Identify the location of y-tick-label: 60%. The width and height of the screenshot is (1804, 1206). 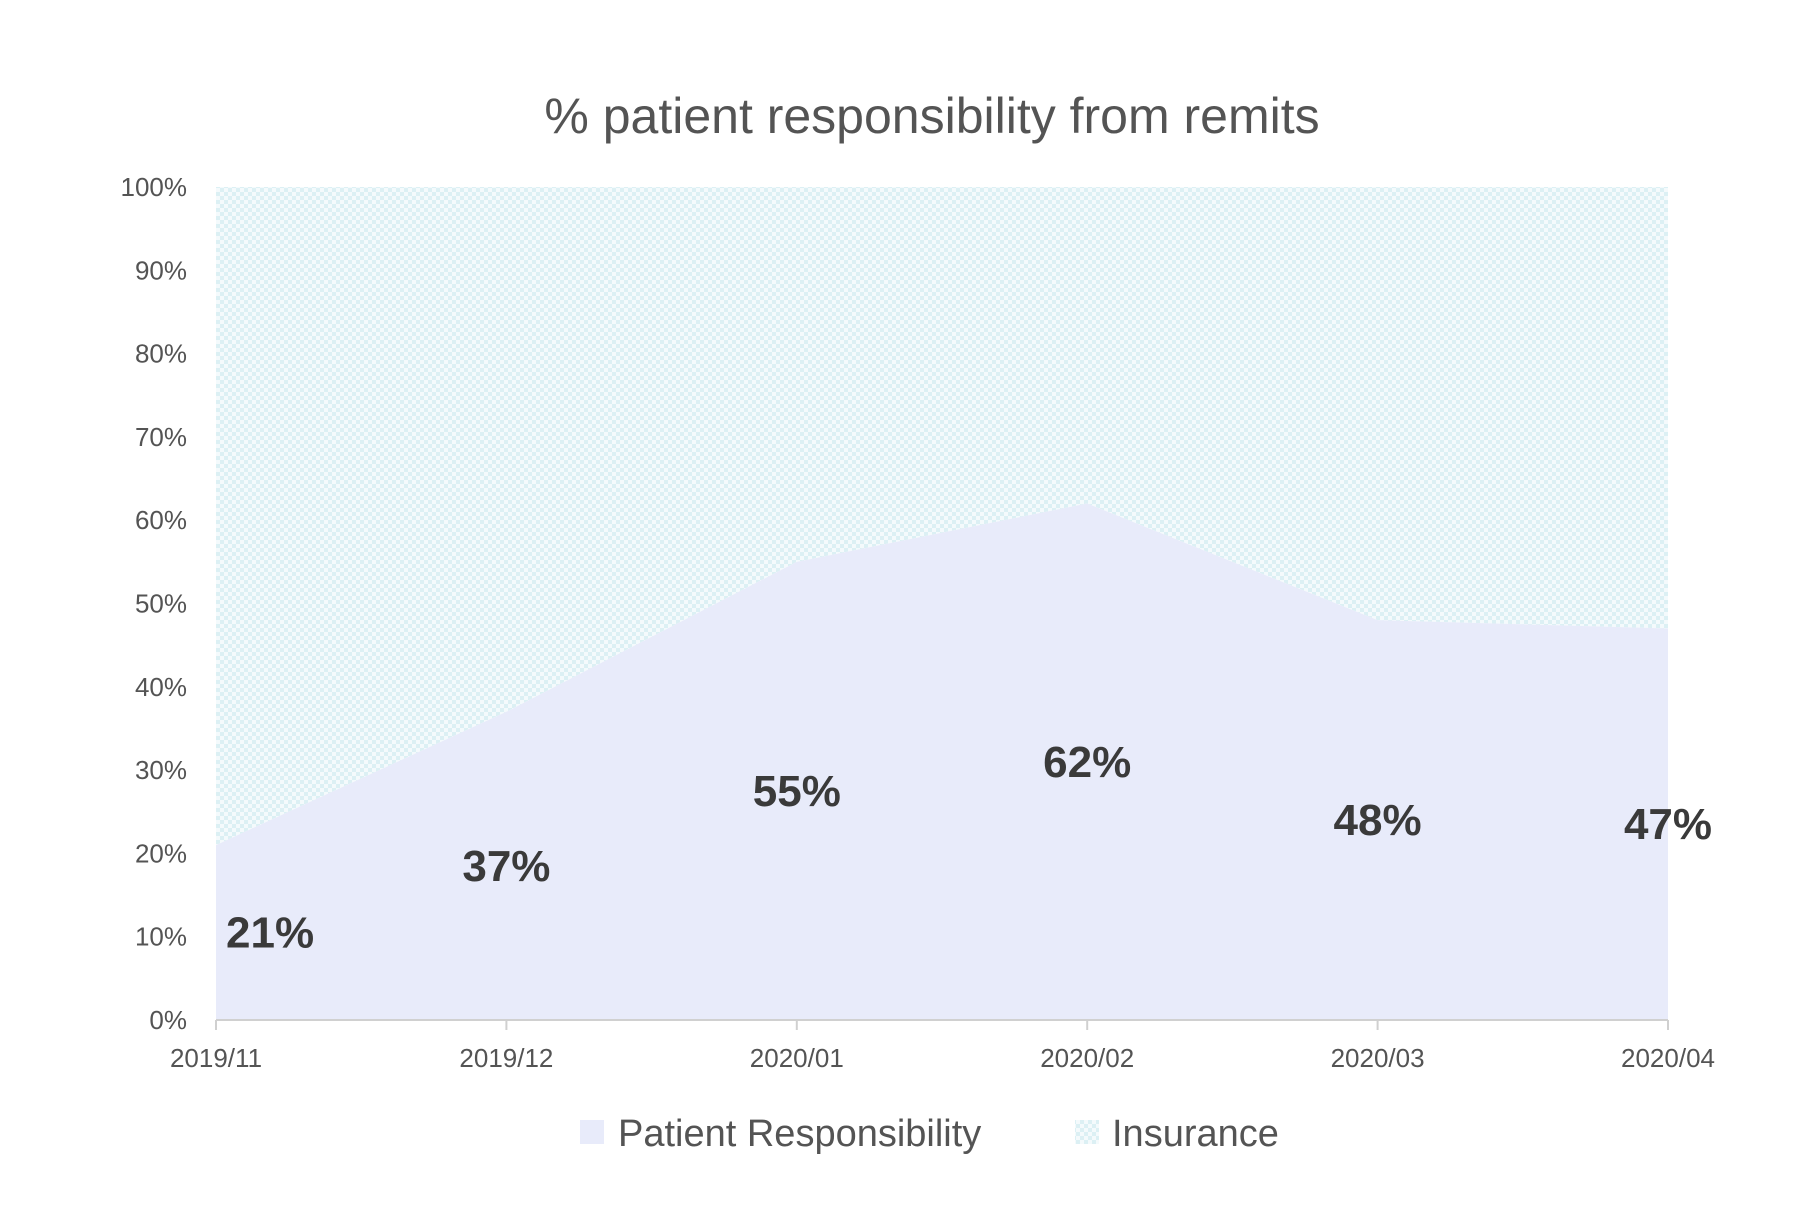
(161, 520).